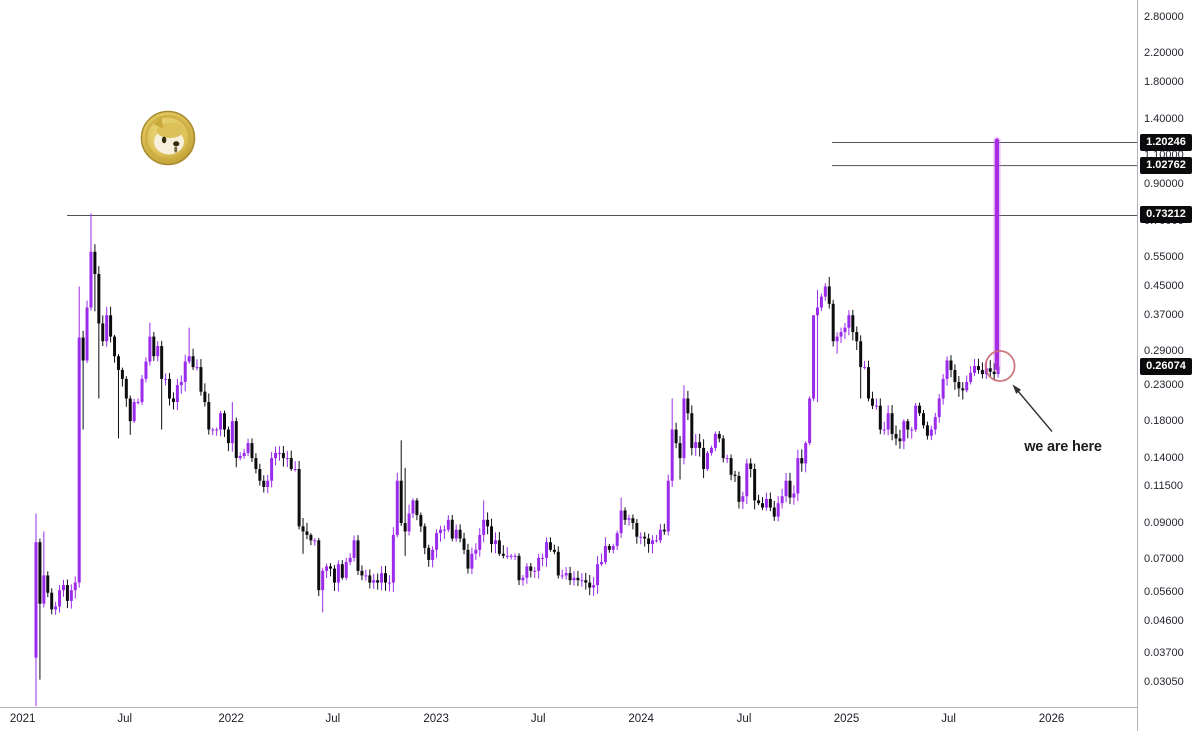 Image resolution: width=1200 pixels, height=731 pixels. I want to click on price-tick-label: 2.20000, so click(1164, 52).